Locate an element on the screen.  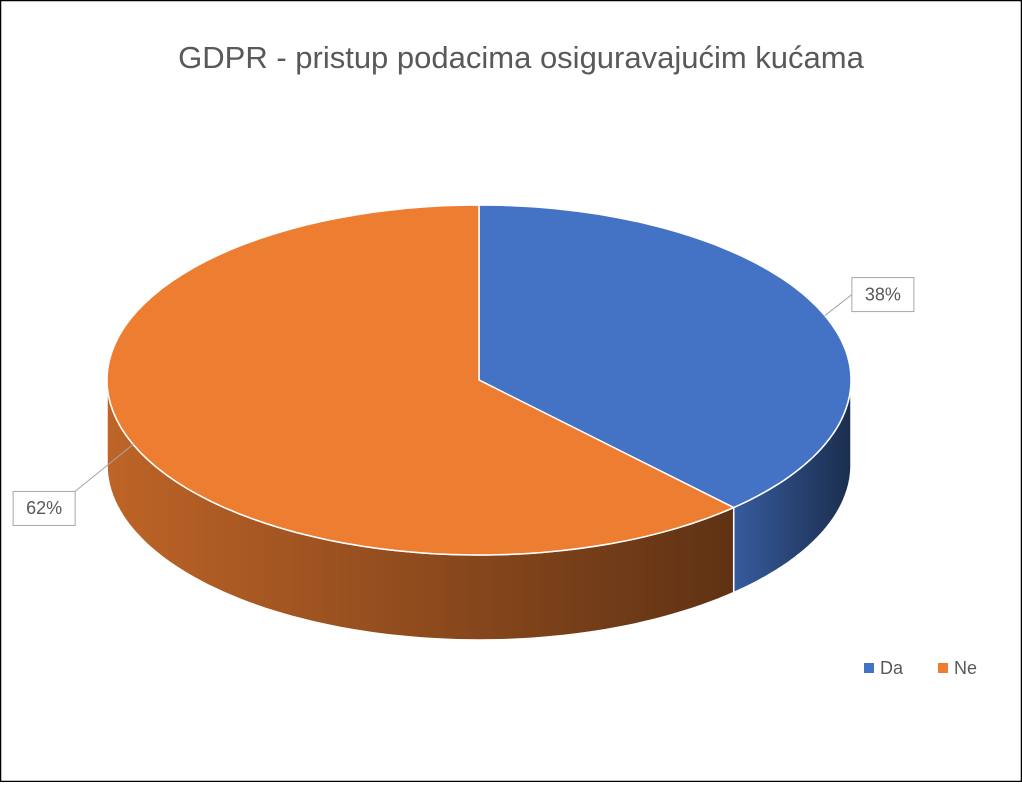
data-label: 62% is located at coordinates (44, 508).